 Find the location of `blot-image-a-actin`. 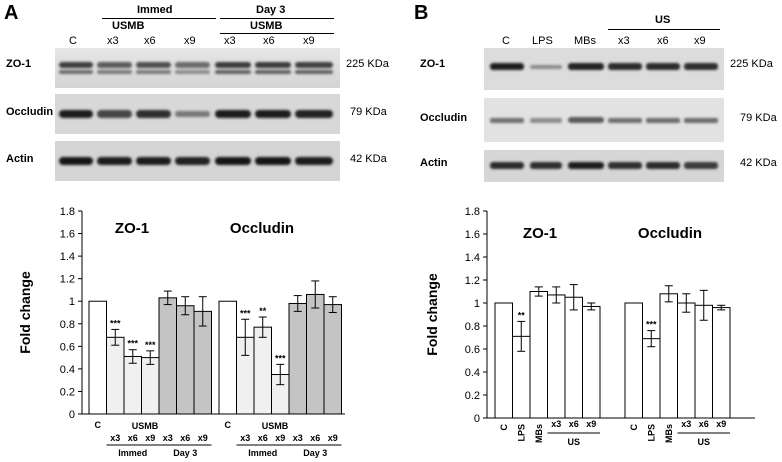

blot-image-a-actin is located at coordinates (197, 161).